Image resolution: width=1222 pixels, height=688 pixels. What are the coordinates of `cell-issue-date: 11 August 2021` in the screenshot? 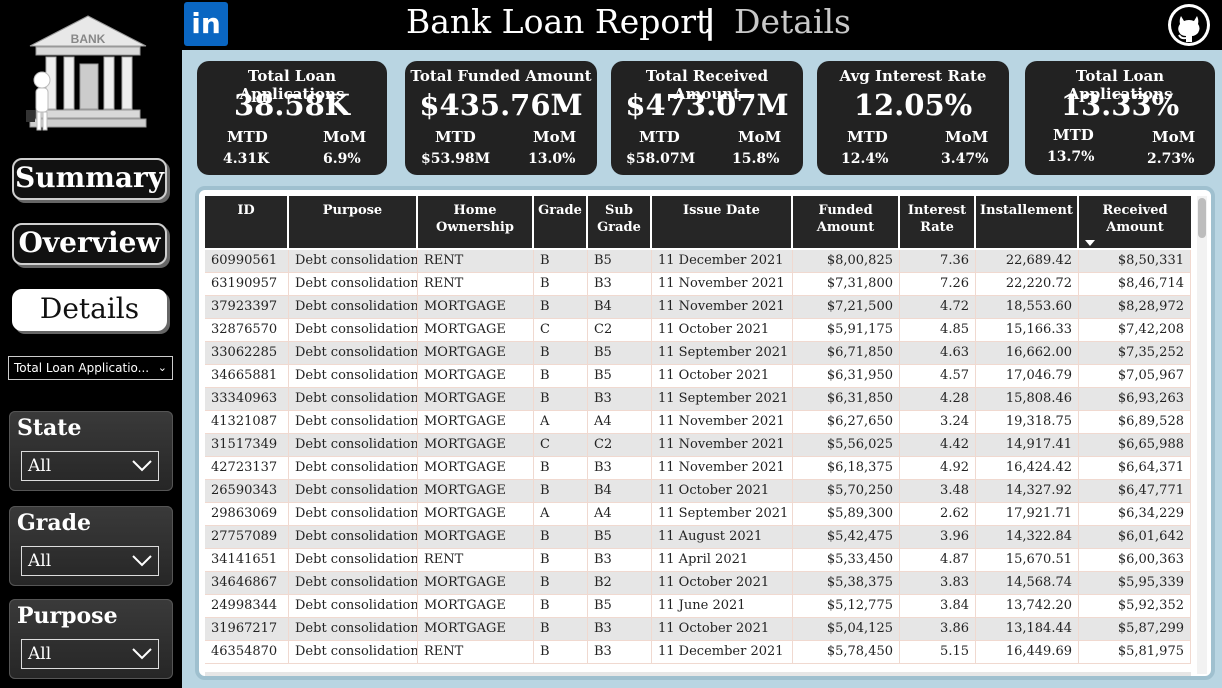 It's located at (722, 537).